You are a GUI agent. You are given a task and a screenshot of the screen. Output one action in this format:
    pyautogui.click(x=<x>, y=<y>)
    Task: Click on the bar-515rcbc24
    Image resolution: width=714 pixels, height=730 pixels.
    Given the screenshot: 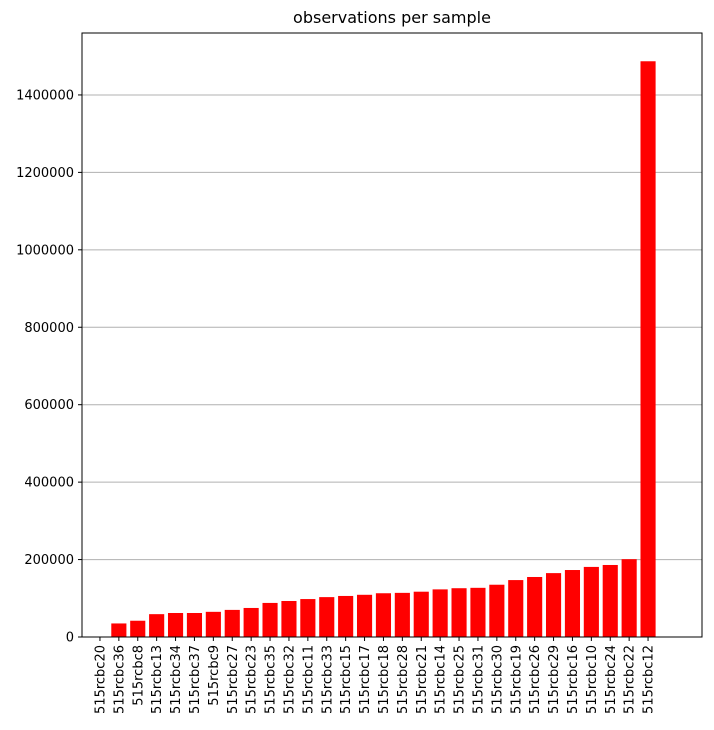 What is the action you would take?
    pyautogui.click(x=610, y=600)
    